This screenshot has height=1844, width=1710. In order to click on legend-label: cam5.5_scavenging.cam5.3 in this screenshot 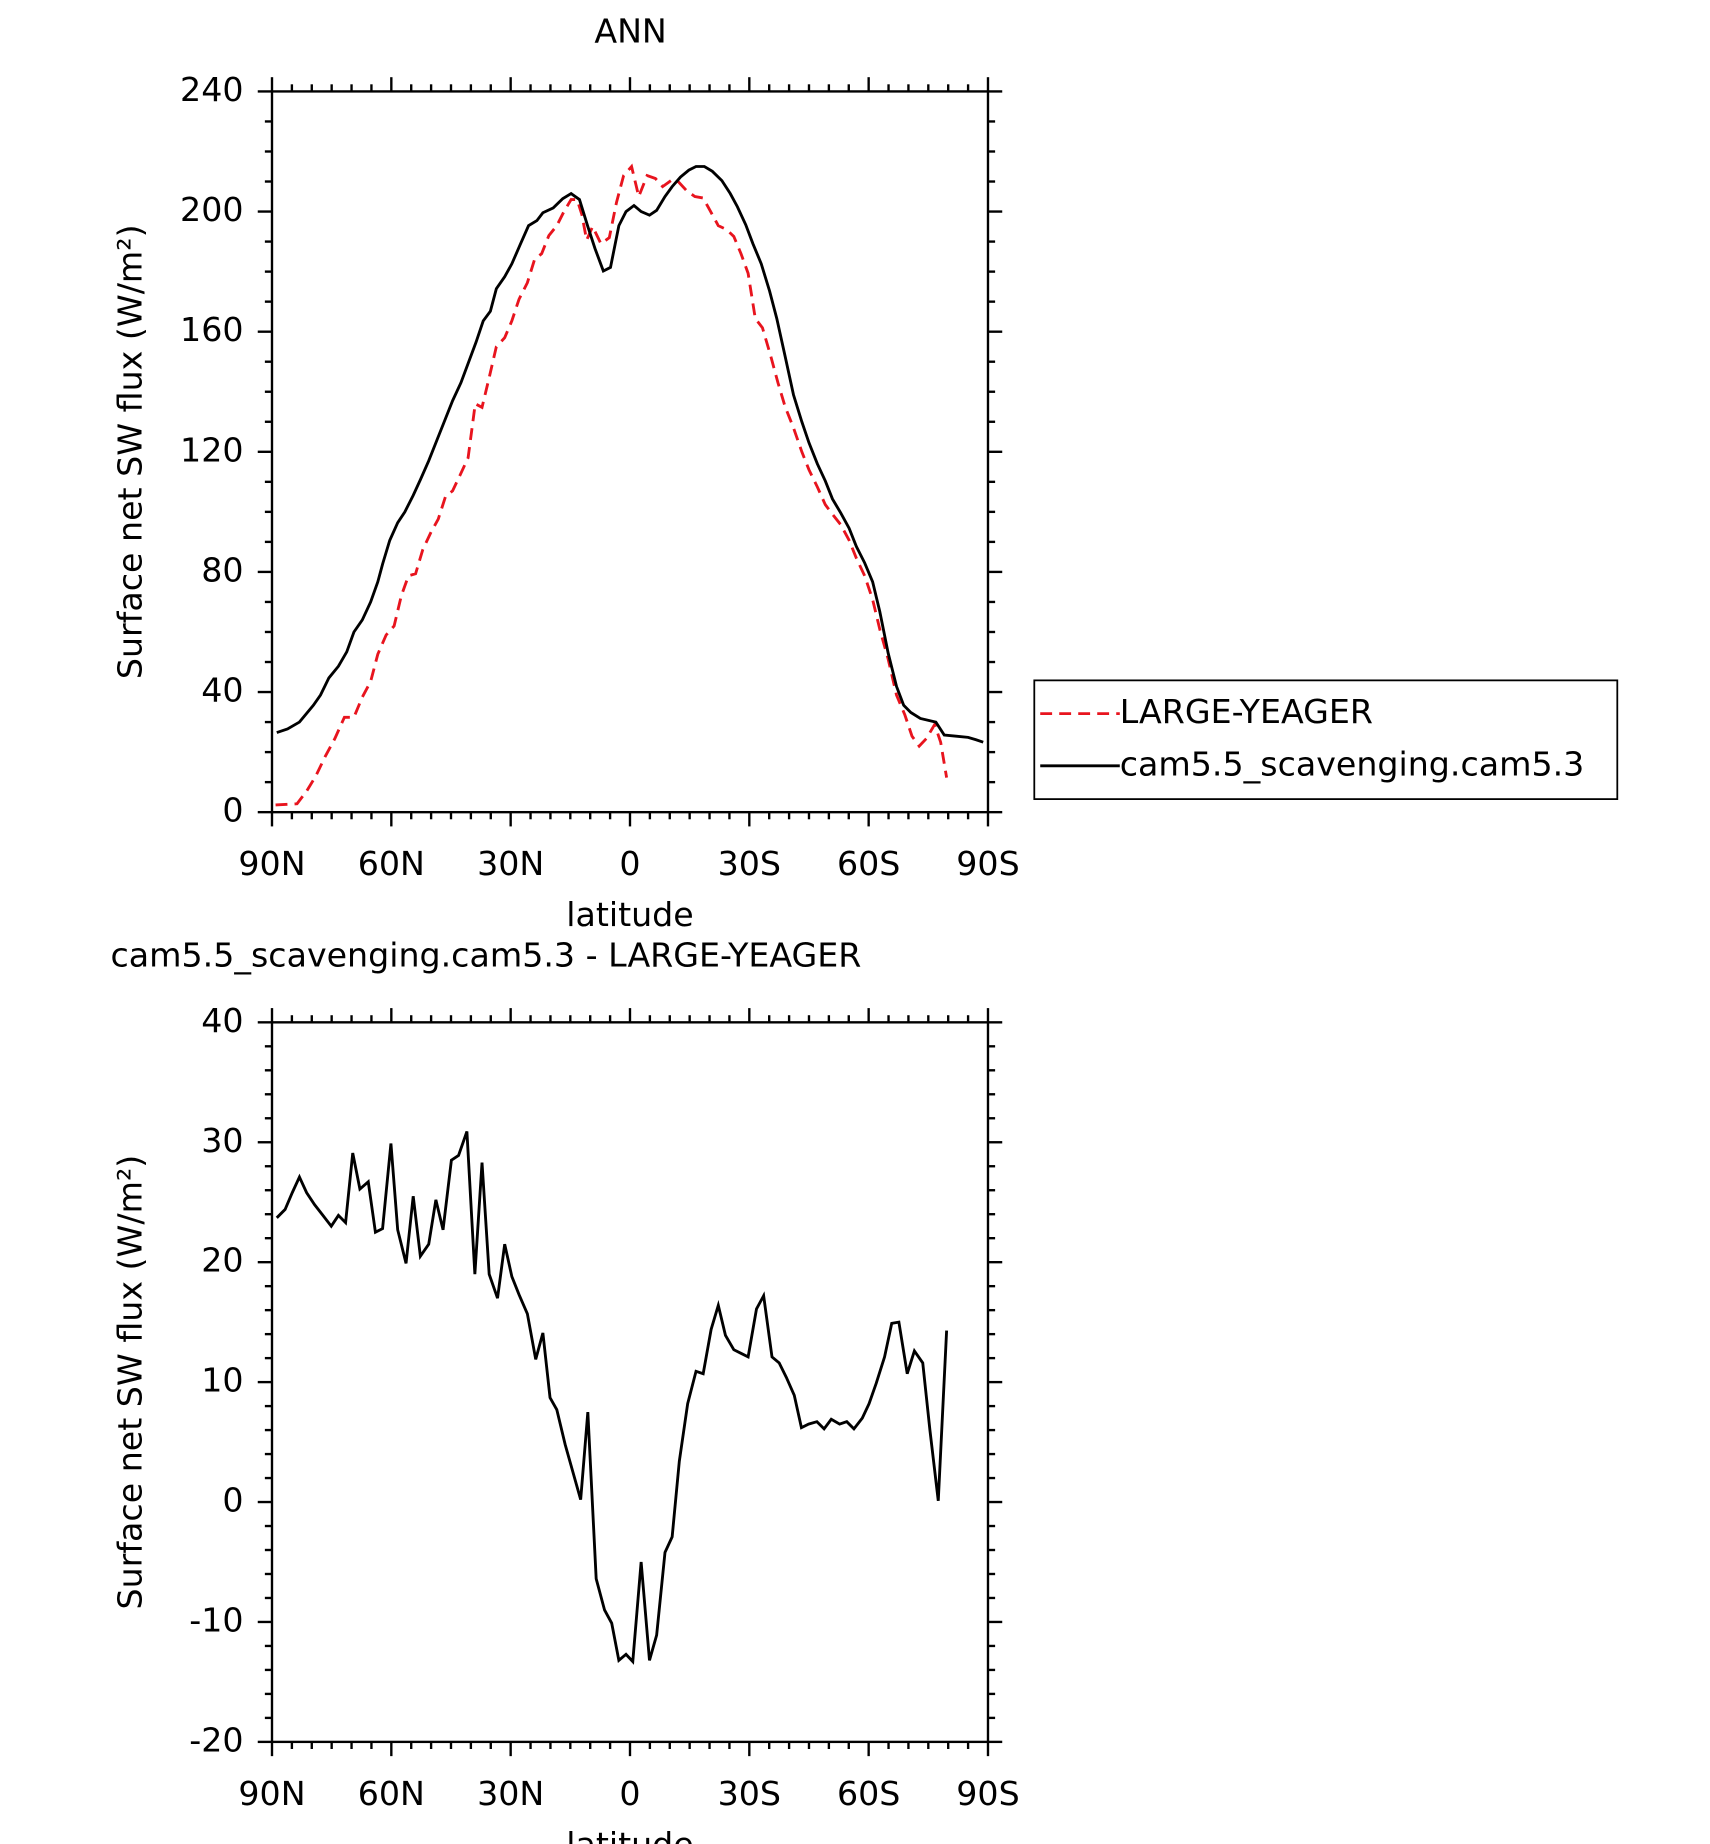, I will do `click(1352, 763)`.